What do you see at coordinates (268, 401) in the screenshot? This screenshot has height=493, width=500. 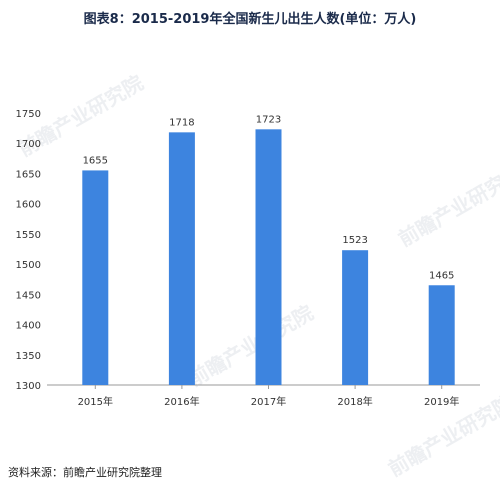 I see `x-tick-label: 2017年` at bounding box center [268, 401].